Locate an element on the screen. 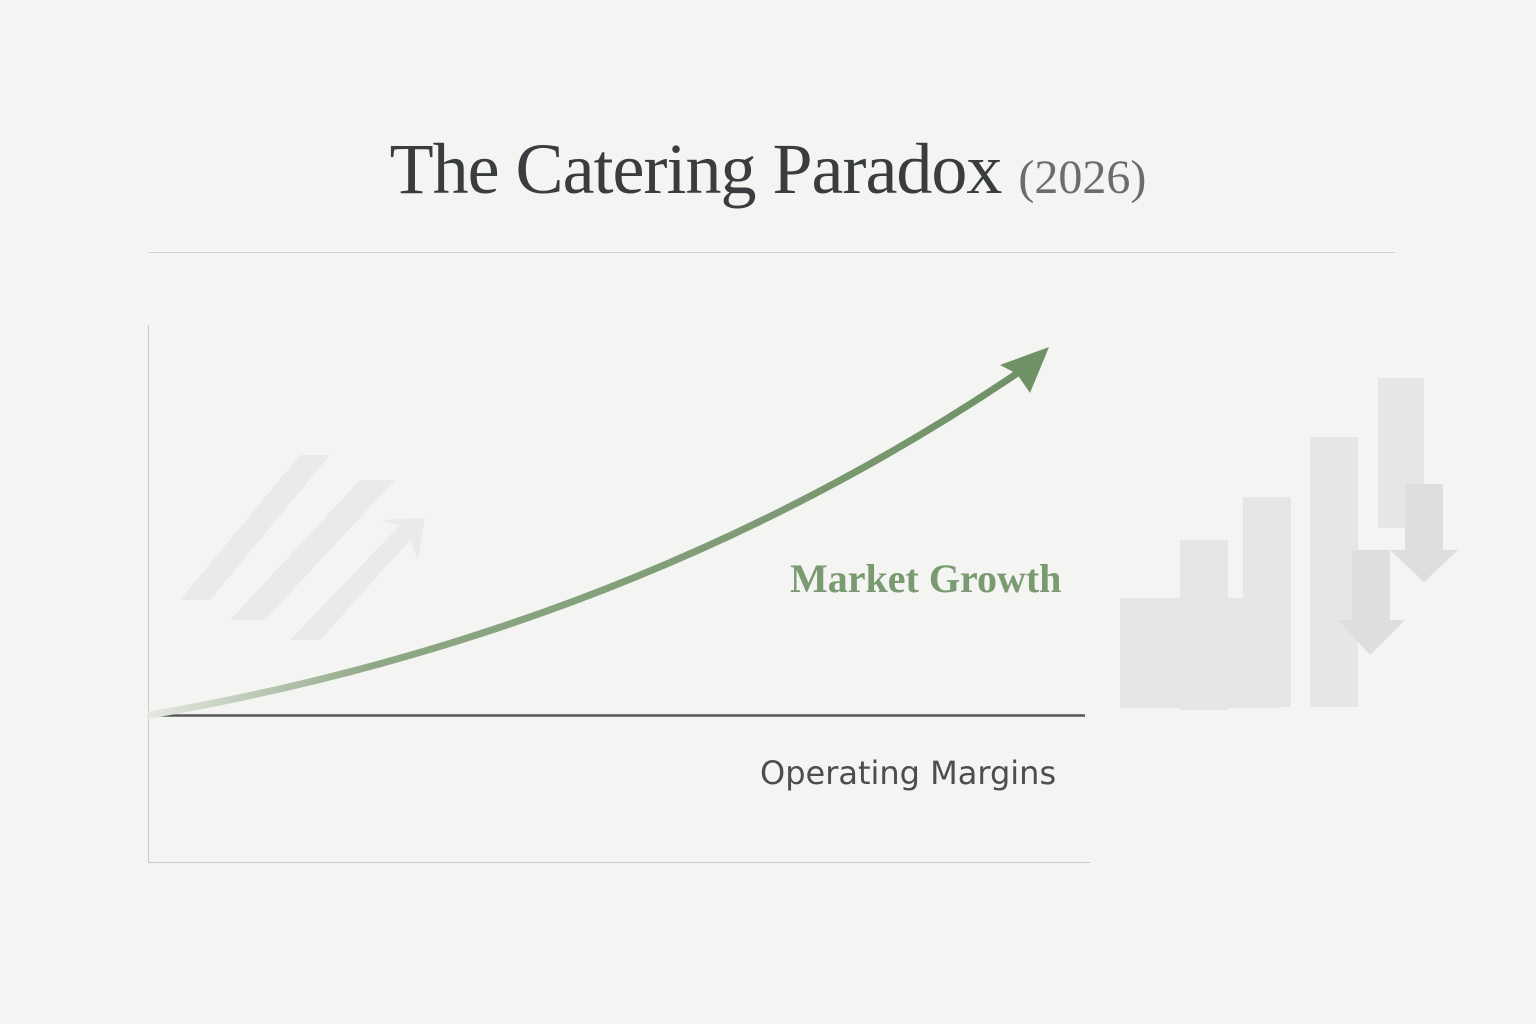 The image size is (1536, 1024). page-title: The Catering Paradox (2026) is located at coordinates (768, 169).